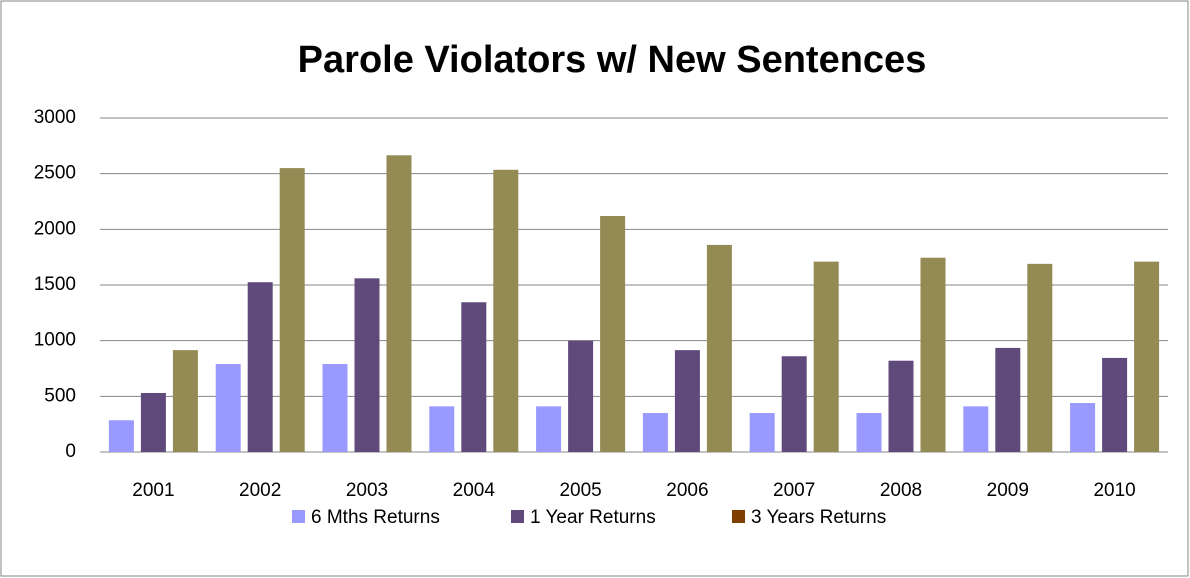 The height and width of the screenshot is (578, 1190). I want to click on y-tick-label: 1000, so click(55, 340).